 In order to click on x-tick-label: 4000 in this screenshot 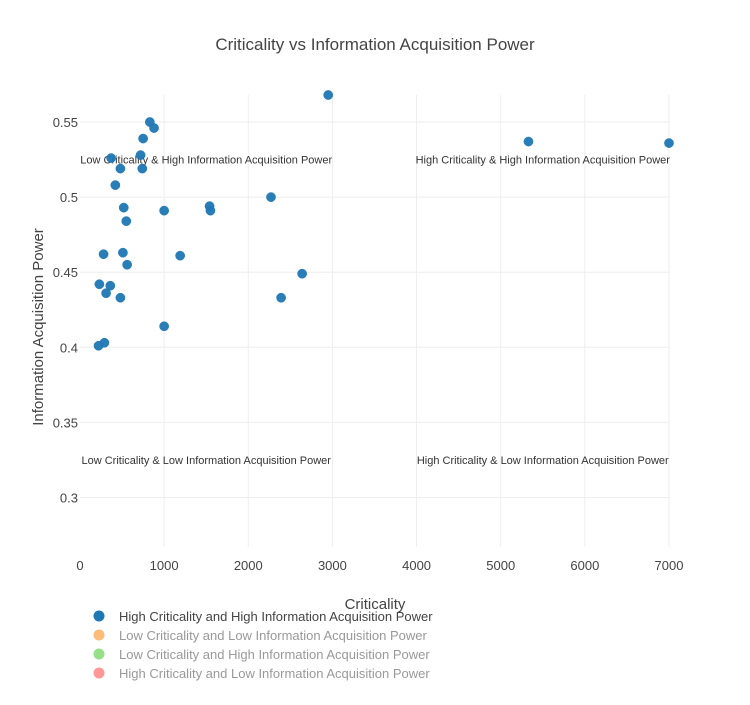, I will do `click(416, 565)`.